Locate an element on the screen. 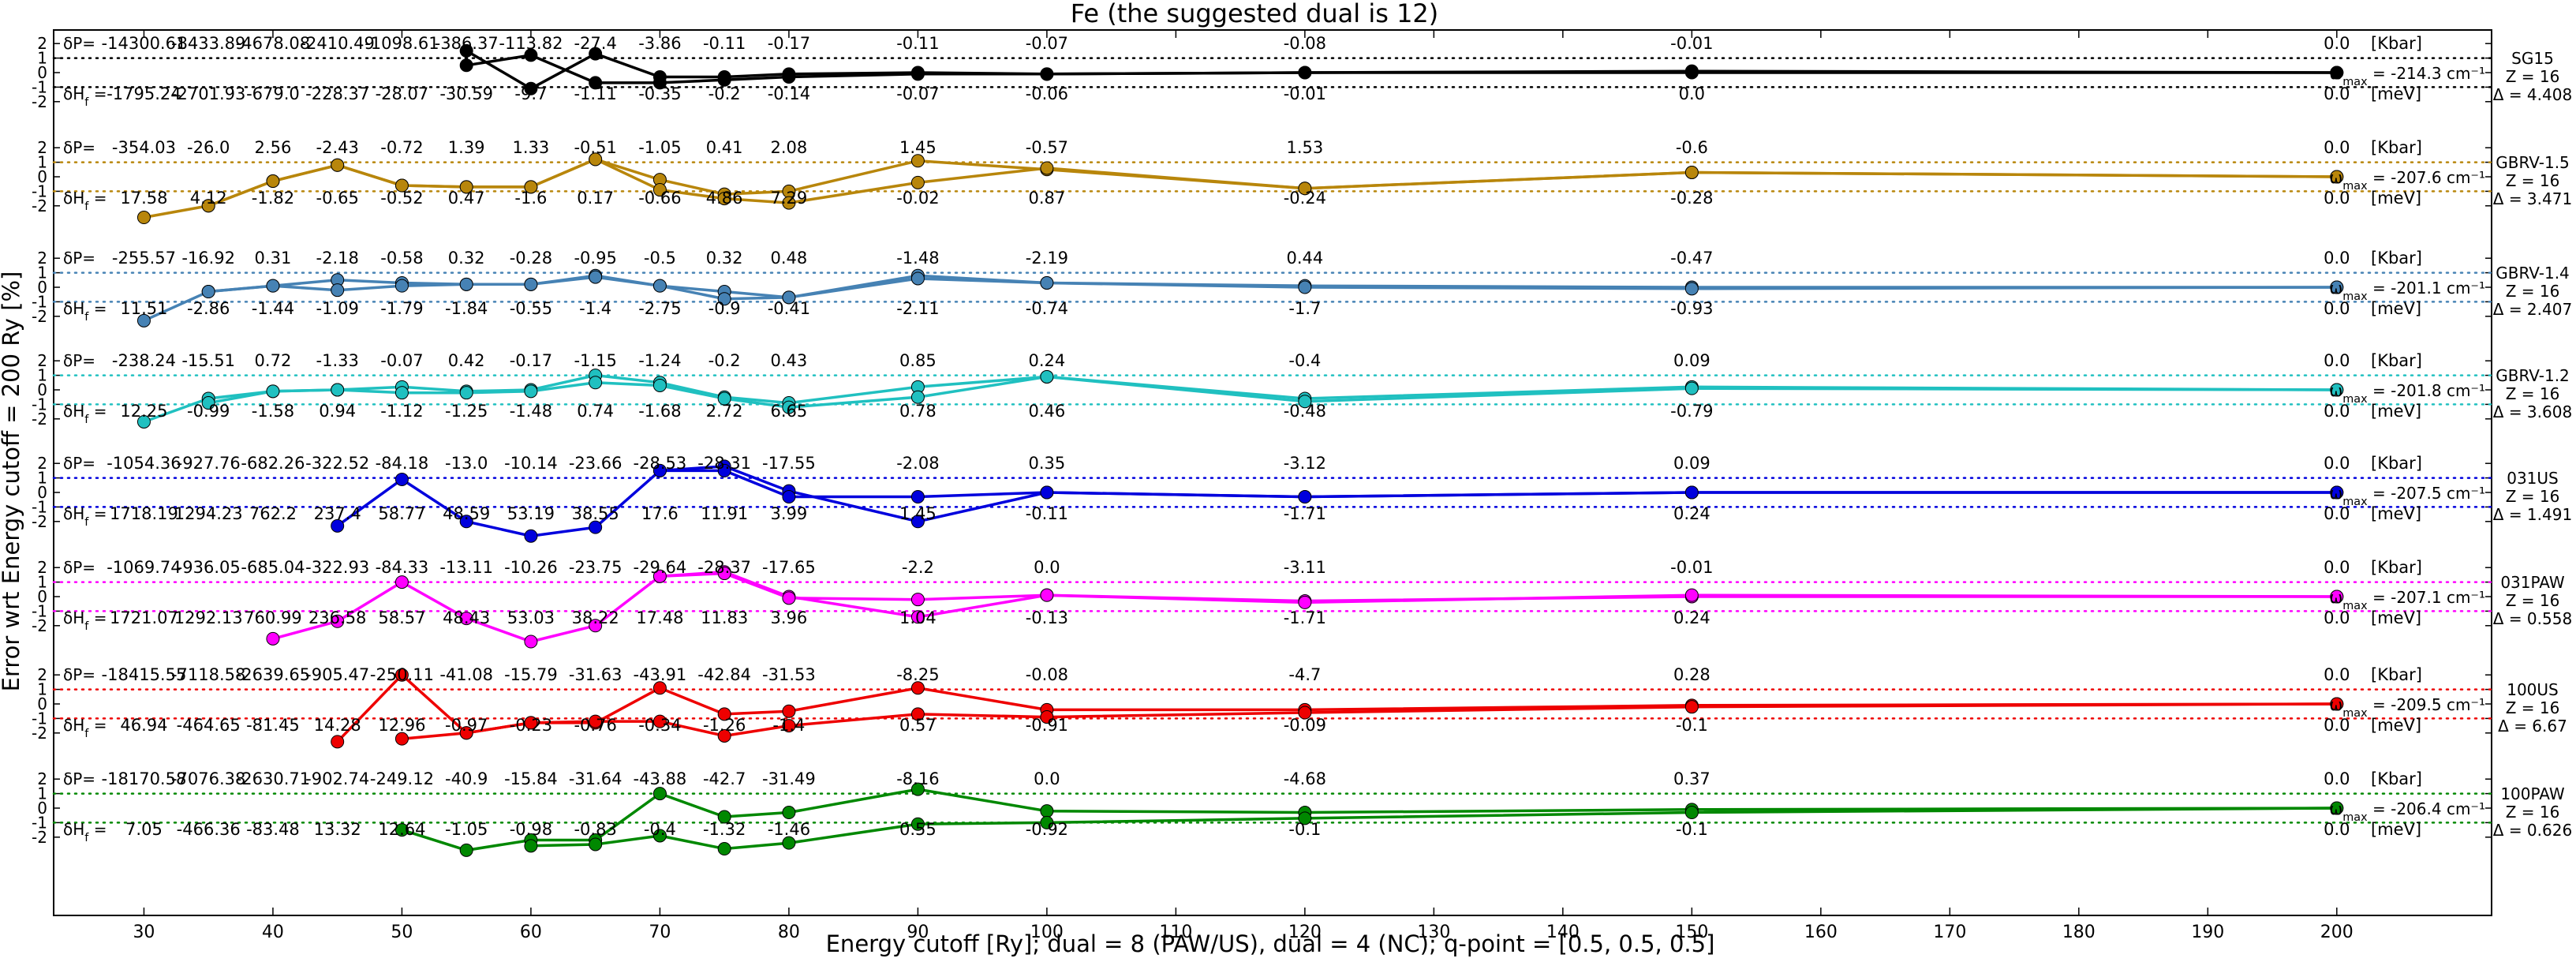 The width and height of the screenshot is (2576, 962). dp-value: -0.57 is located at coordinates (1047, 147).